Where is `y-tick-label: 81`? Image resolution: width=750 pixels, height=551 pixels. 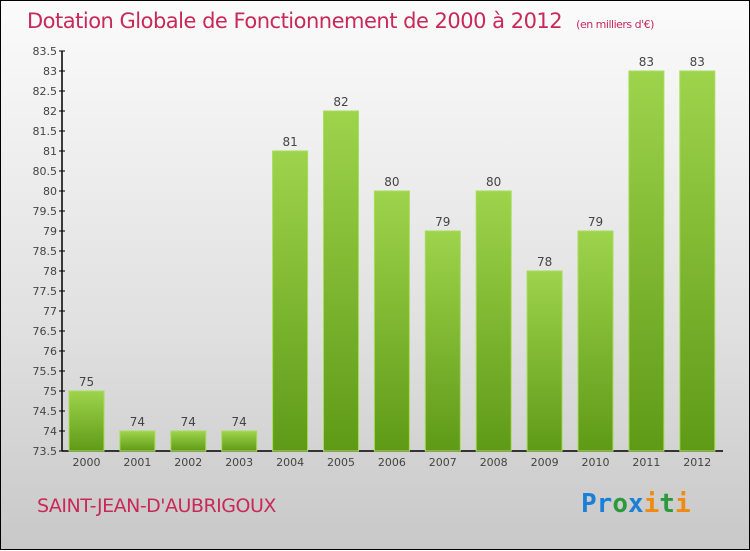 y-tick-label: 81 is located at coordinates (50, 151).